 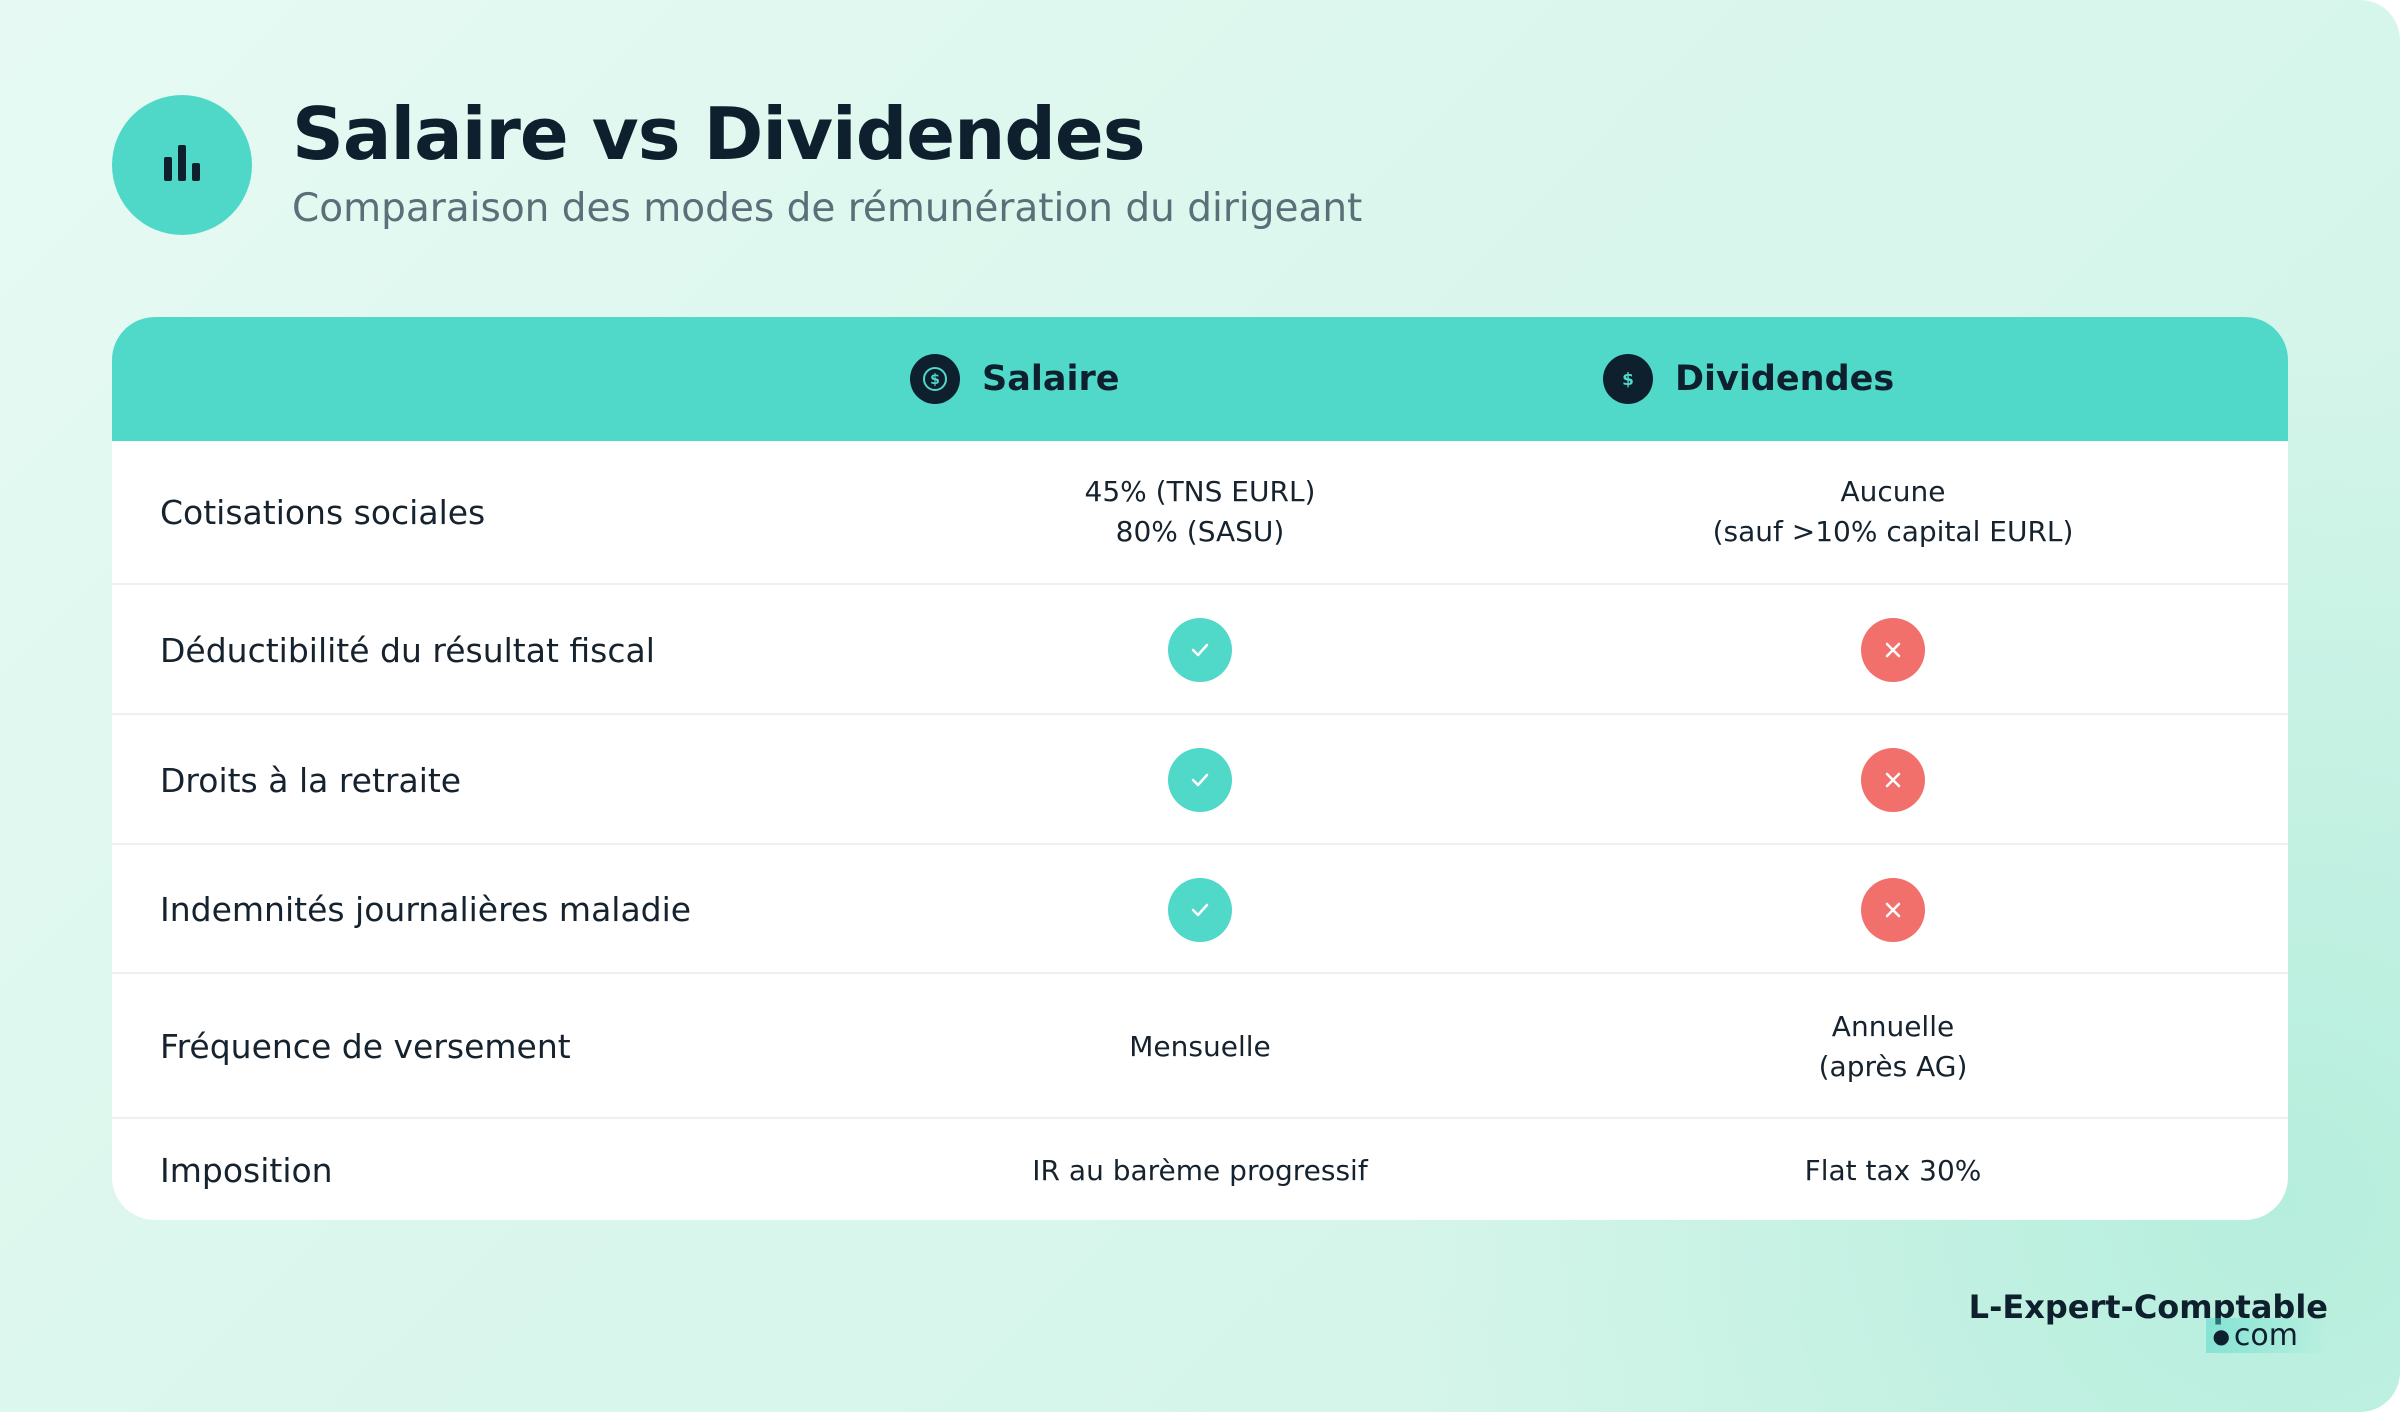 I want to click on table-header: $ Salaire $ Dividendes, so click(x=1200, y=379).